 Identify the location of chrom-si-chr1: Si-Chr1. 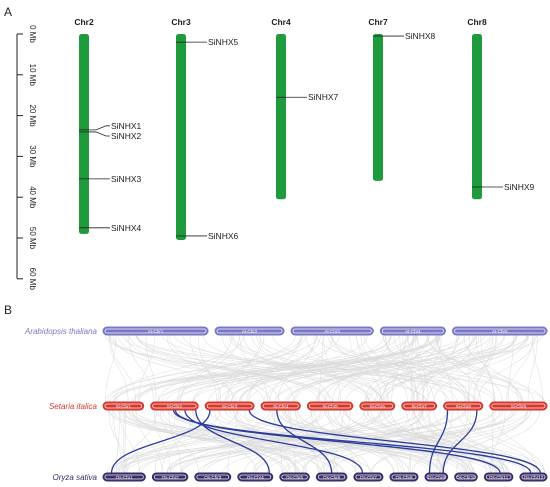
(123, 406).